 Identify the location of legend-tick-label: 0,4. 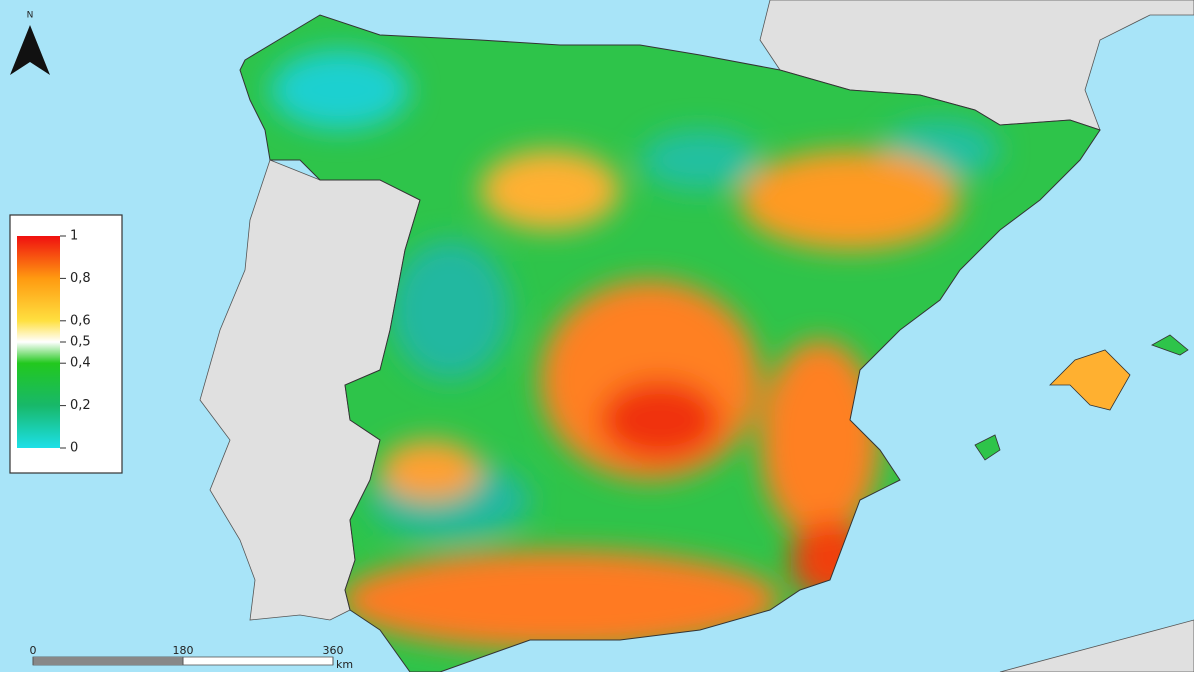
(80, 363).